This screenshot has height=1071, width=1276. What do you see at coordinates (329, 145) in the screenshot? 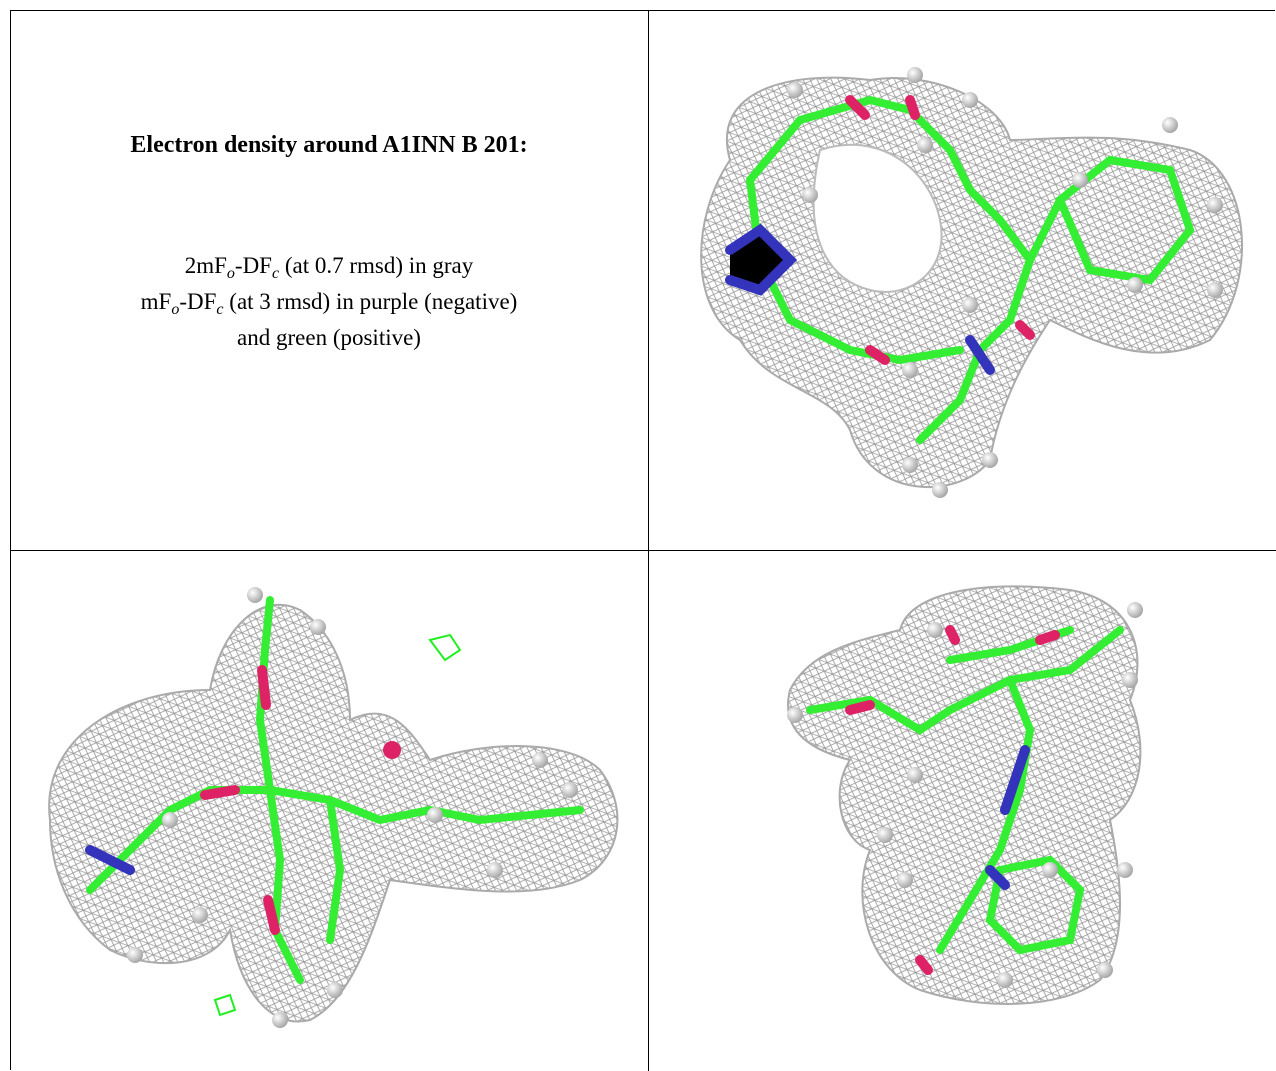
I see `title: Electron density around A1INN B 201:` at bounding box center [329, 145].